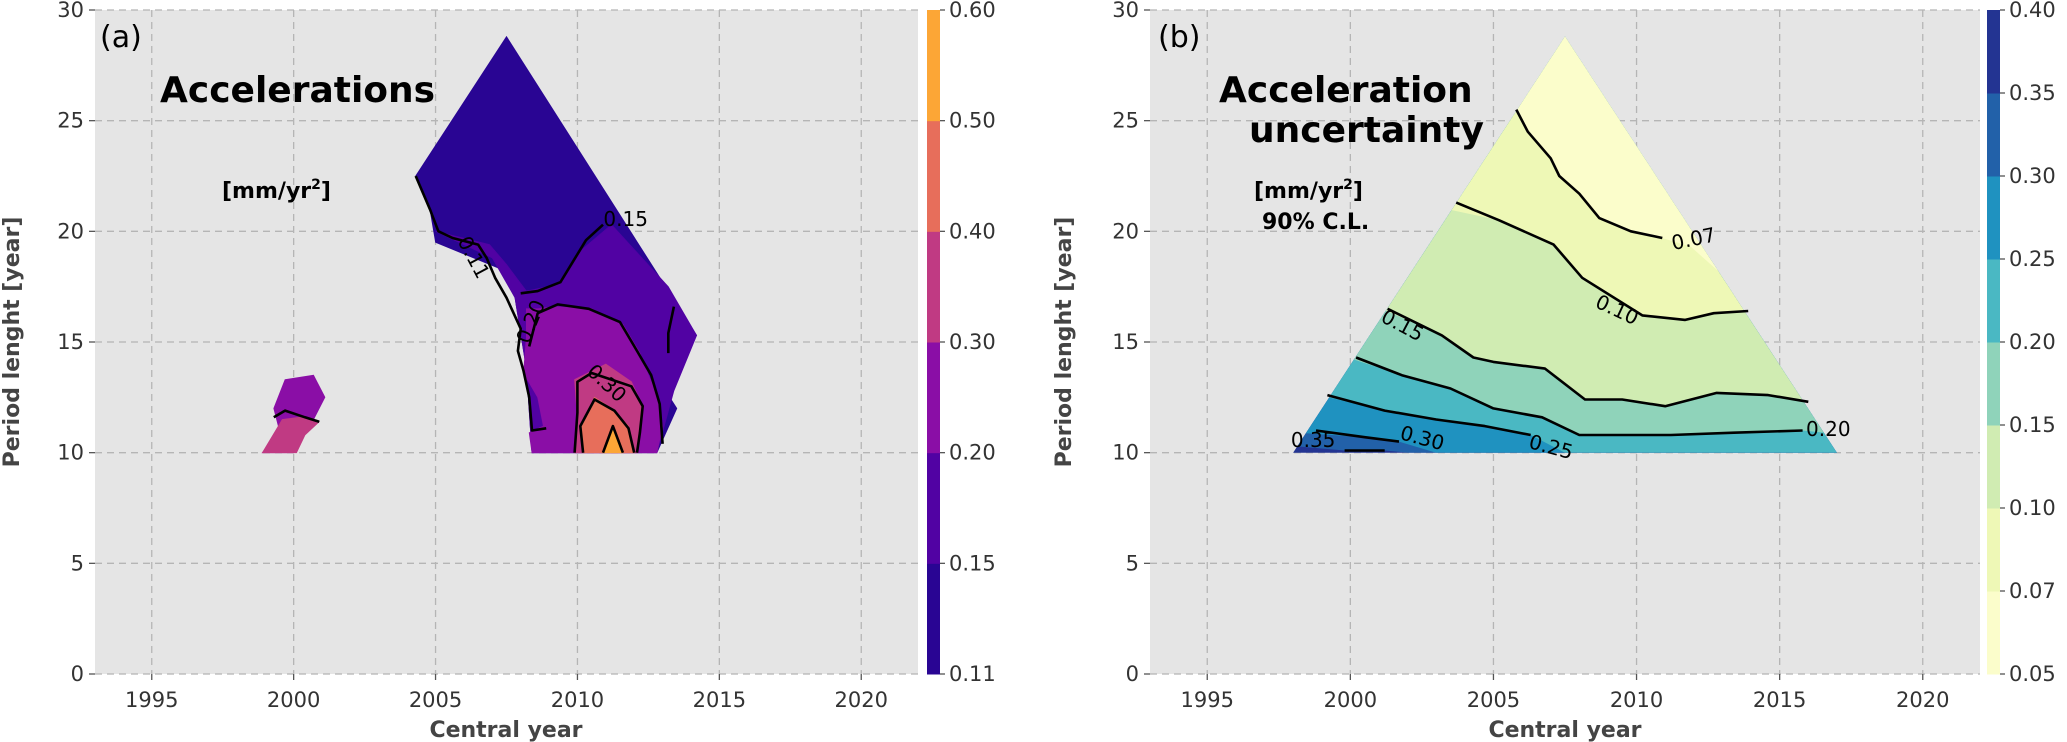 The height and width of the screenshot is (742, 2067). Describe the element at coordinates (1993, 467) in the screenshot. I see `colorbar-swatch-0.10` at that location.